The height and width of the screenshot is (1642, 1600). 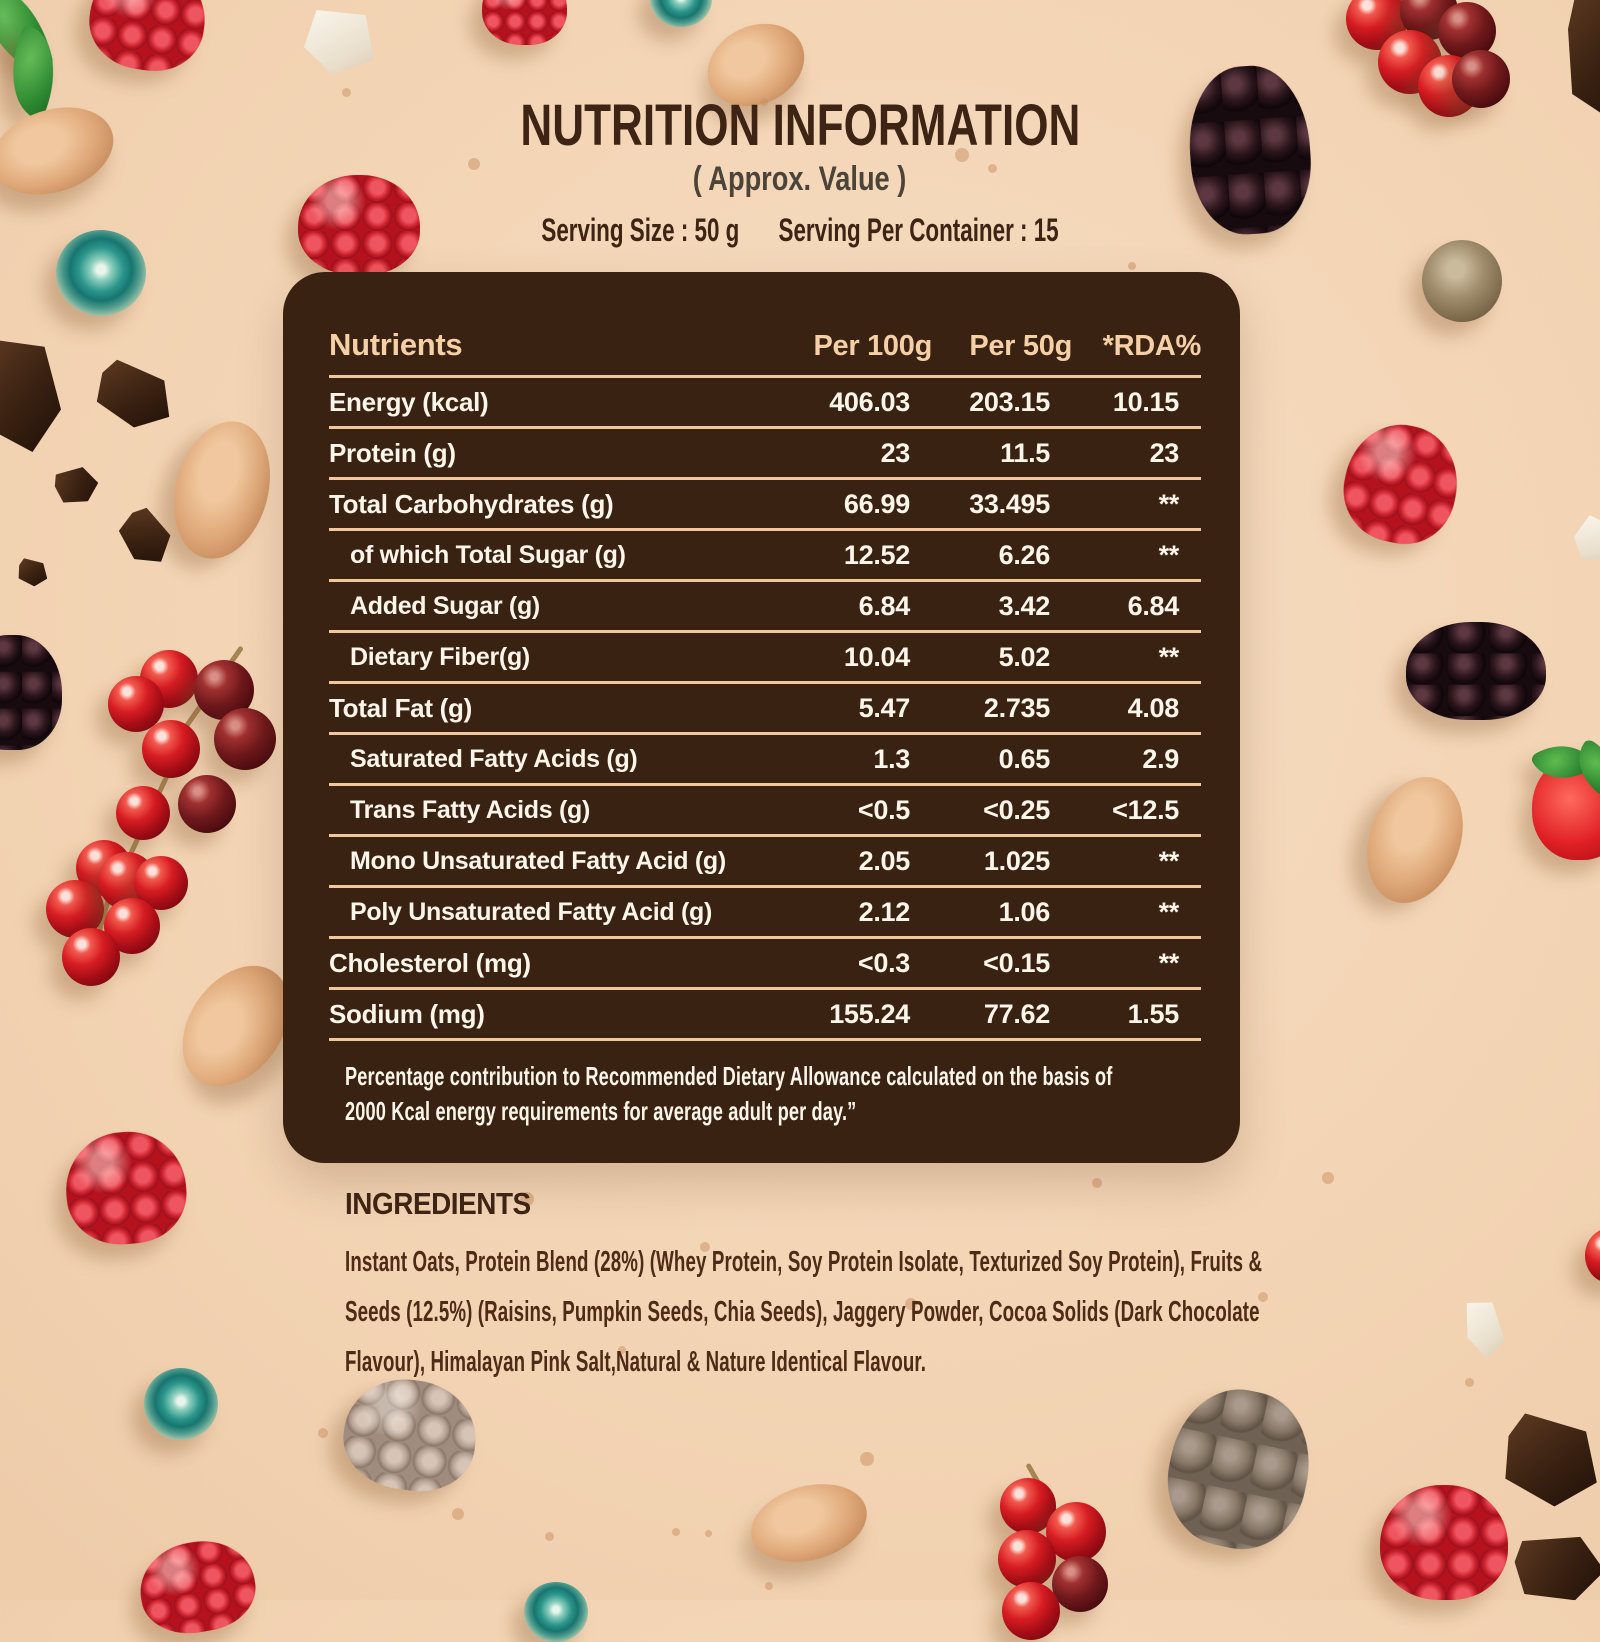 What do you see at coordinates (891, 758) in the screenshot?
I see `value-per-100g: 1.3` at bounding box center [891, 758].